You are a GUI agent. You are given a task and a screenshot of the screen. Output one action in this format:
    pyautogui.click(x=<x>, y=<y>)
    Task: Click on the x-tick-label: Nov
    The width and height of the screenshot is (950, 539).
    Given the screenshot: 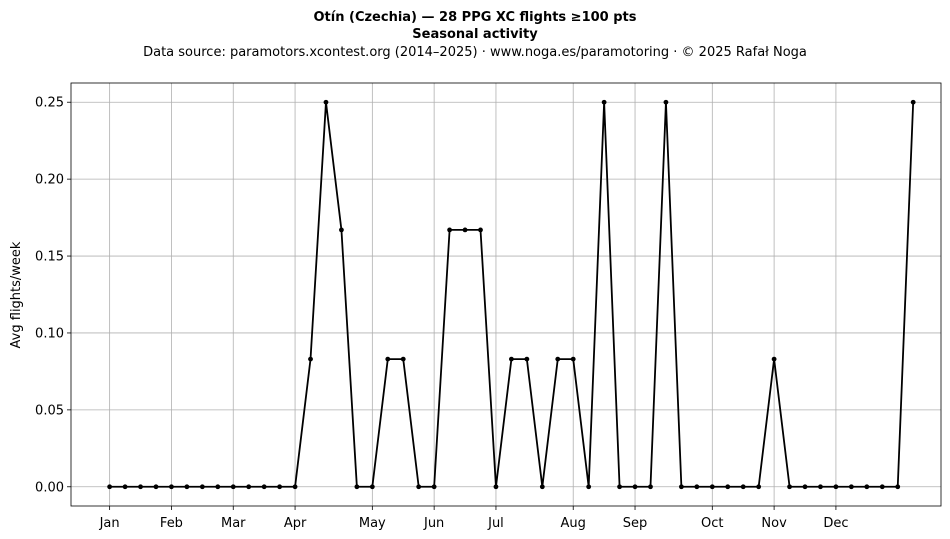 What is the action you would take?
    pyautogui.click(x=774, y=523)
    